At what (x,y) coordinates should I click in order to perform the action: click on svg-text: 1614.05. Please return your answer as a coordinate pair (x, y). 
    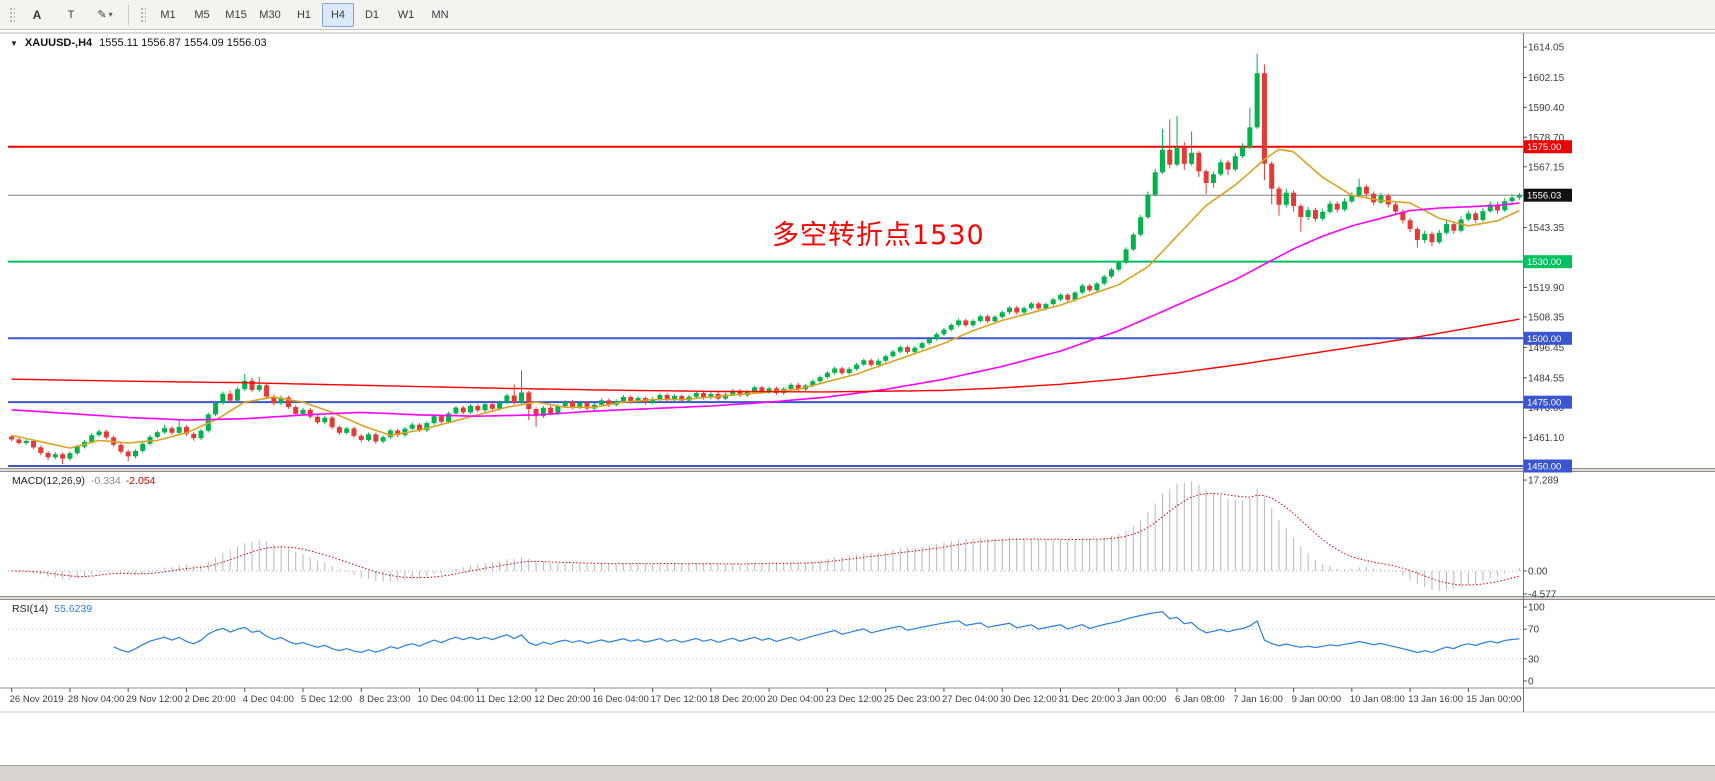
    Looking at the image, I should click on (1546, 48).